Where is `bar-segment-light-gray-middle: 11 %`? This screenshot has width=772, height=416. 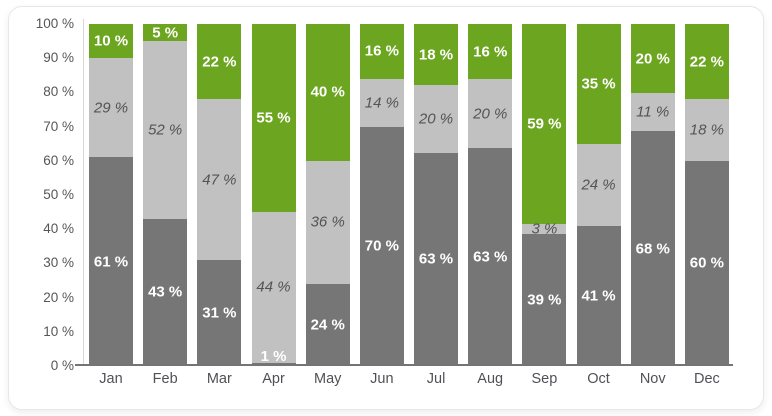 bar-segment-light-gray-middle: 11 % is located at coordinates (652, 112).